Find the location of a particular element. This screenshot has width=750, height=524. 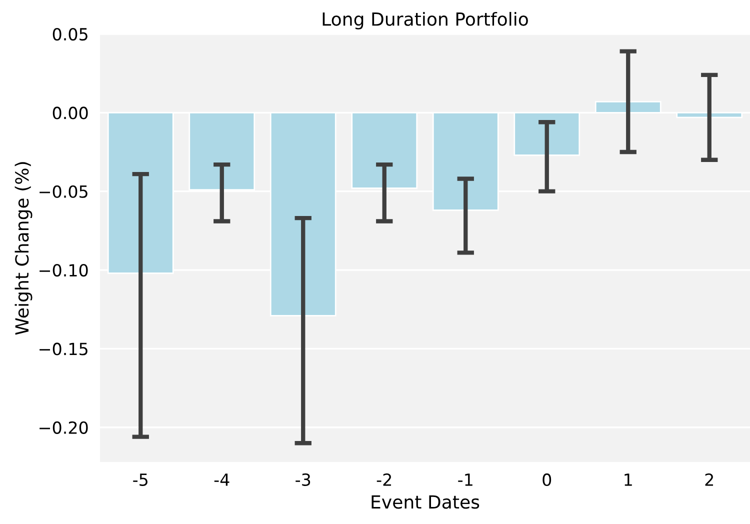

y-tick-label: −0.15 is located at coordinates (64, 349).